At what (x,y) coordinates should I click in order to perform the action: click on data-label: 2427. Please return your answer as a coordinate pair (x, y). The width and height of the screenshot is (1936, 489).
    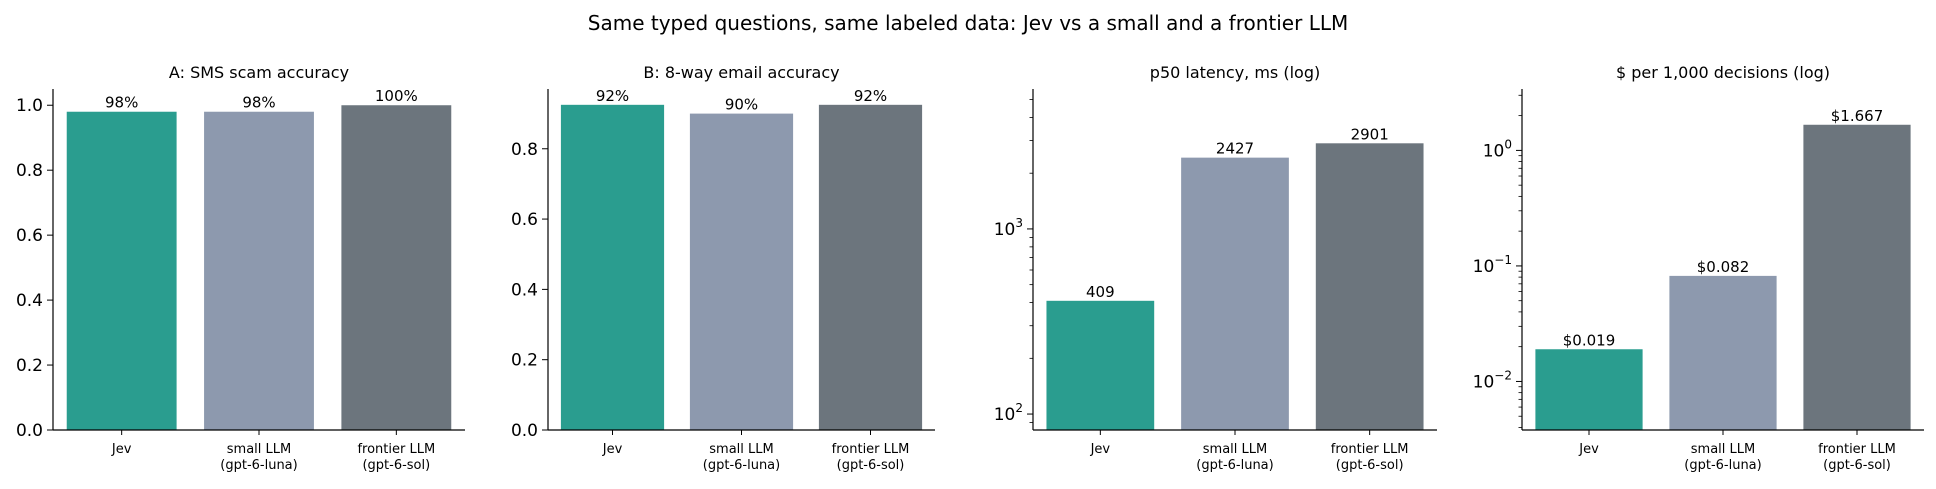
    Looking at the image, I should click on (1235, 149).